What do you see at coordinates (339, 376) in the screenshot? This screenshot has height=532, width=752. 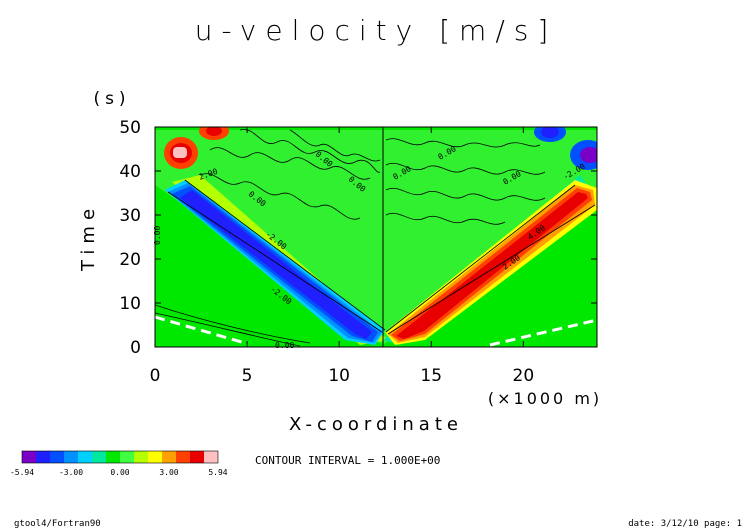 I see `x-tick-label: 10` at bounding box center [339, 376].